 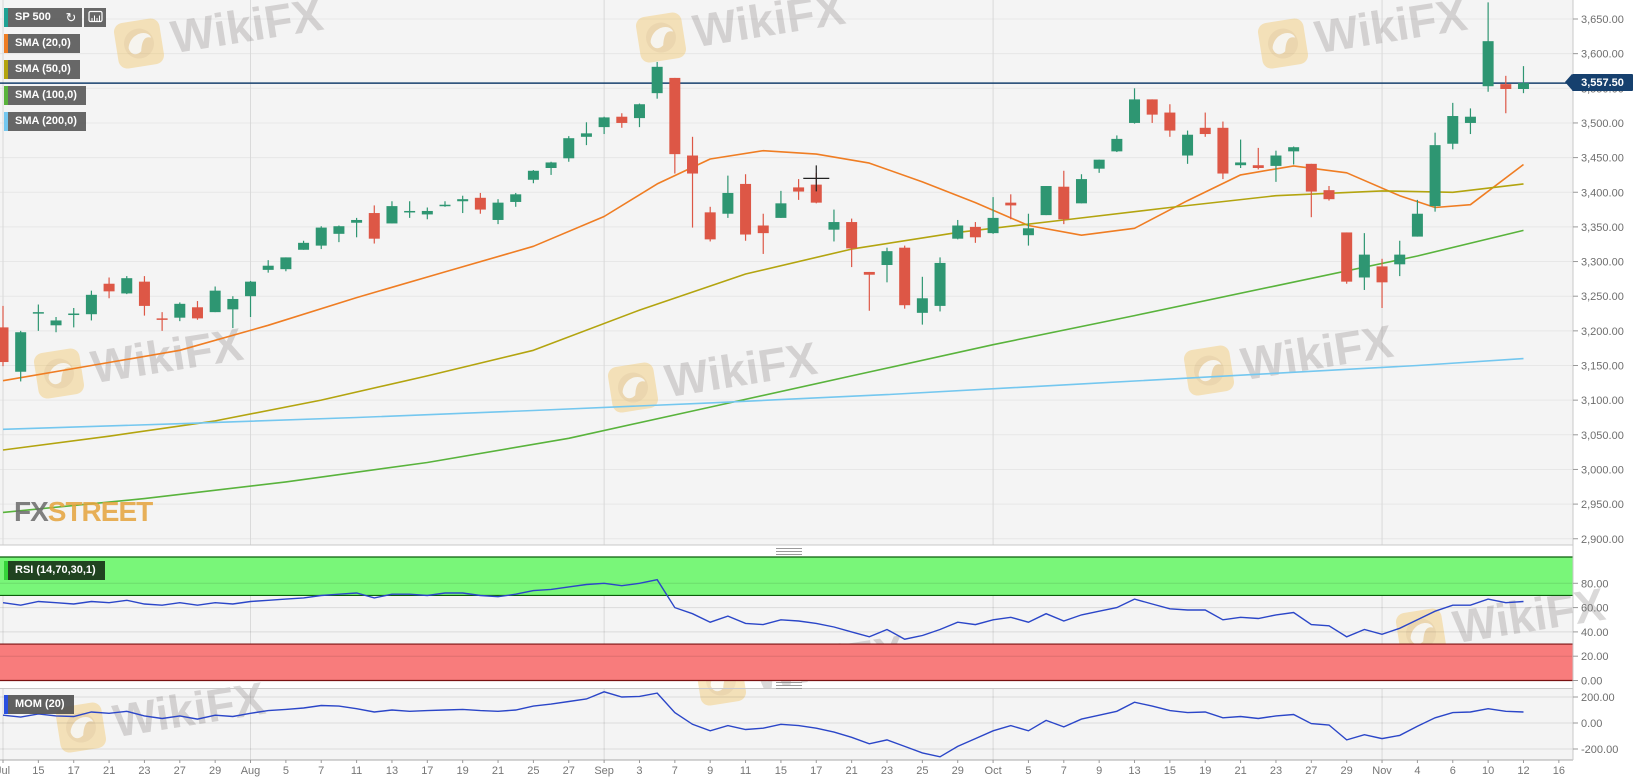 I want to click on rsi-indicator-label: RSI (14,70,30,1), so click(x=54, y=570).